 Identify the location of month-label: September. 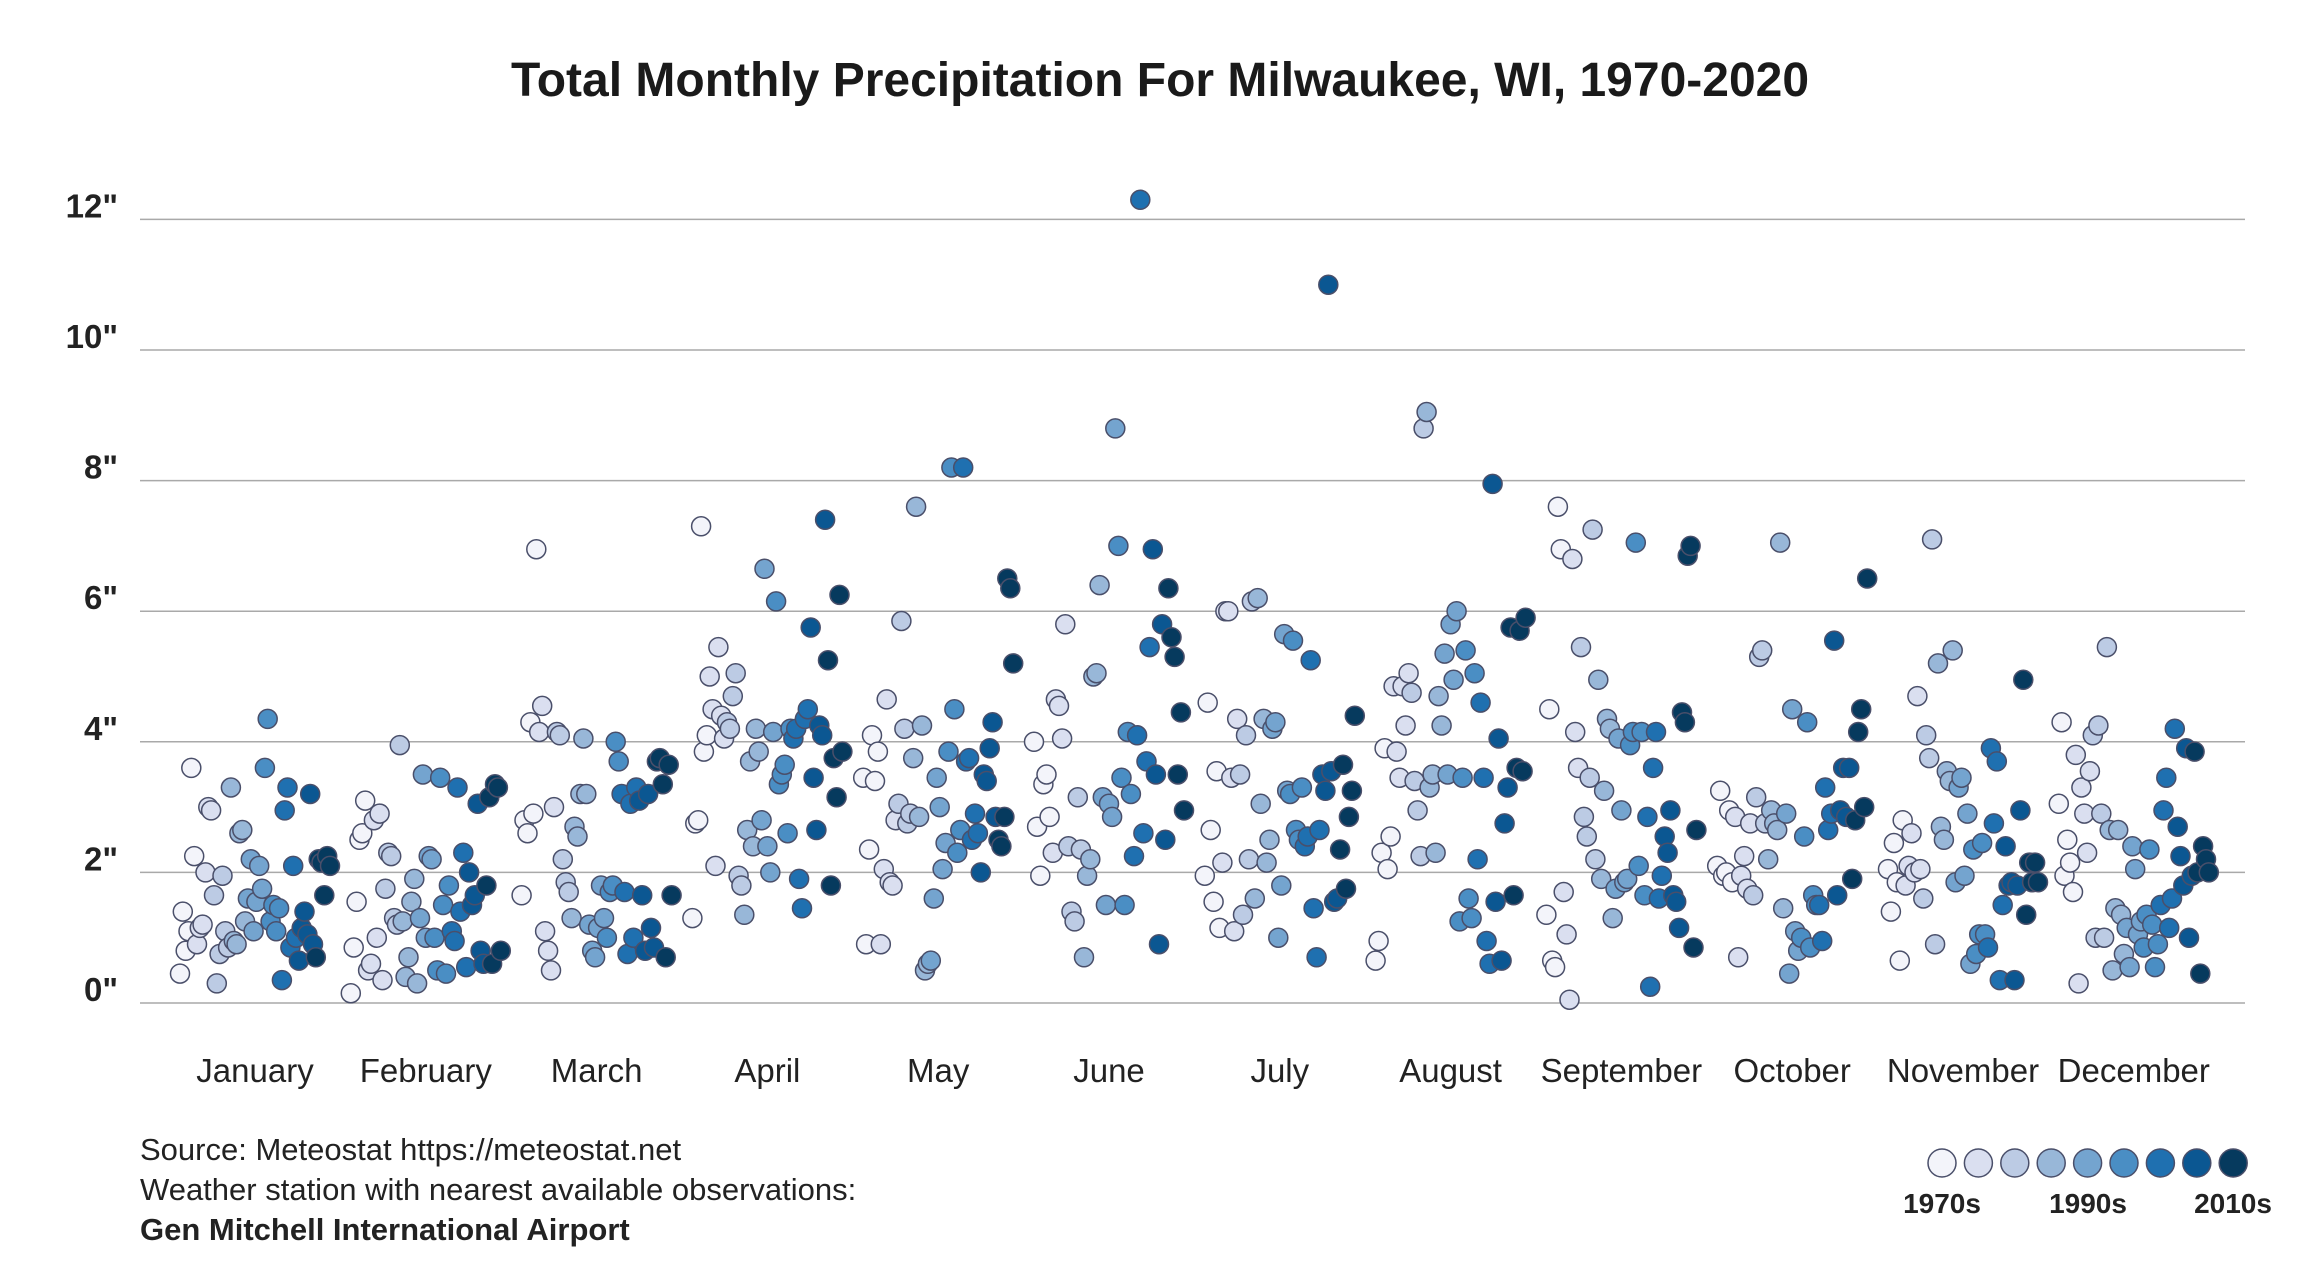
(1621, 1070).